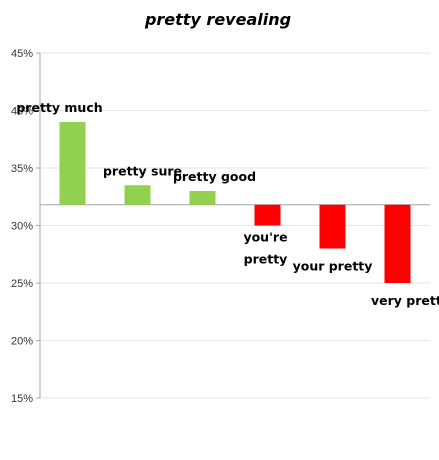  I want to click on y-tick-label: 45%, so click(22, 54).